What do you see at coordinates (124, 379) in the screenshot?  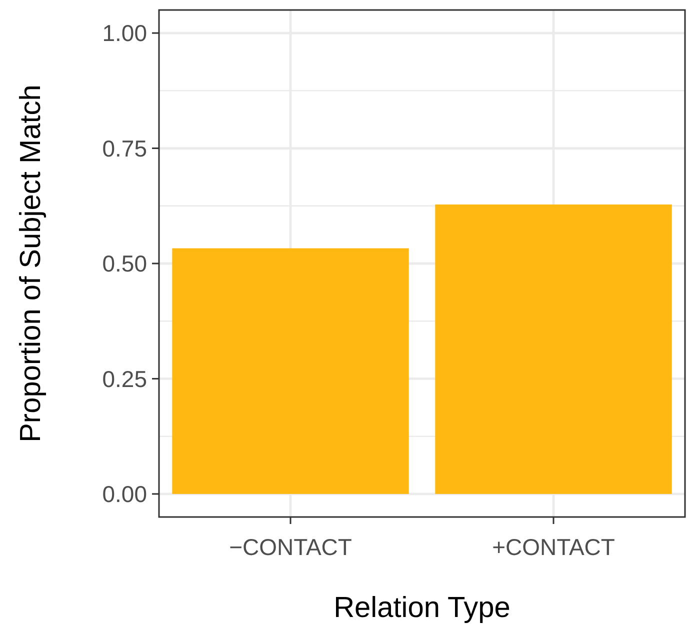 I see `y-tick-label: 0.25` at bounding box center [124, 379].